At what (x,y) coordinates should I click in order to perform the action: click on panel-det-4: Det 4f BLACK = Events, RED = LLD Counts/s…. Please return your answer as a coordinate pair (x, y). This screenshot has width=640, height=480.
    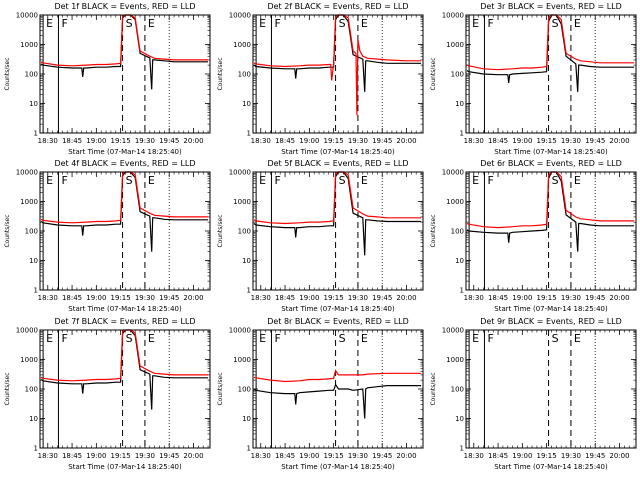
    Looking at the image, I should click on (107, 236).